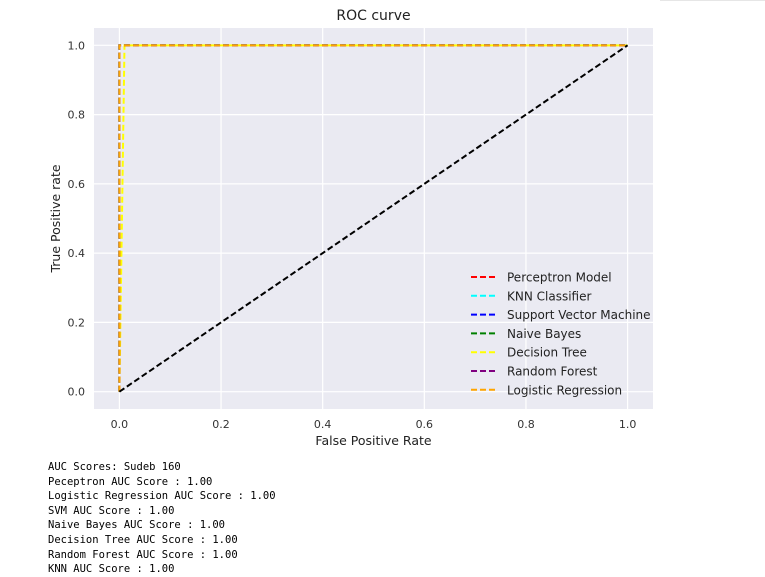 The height and width of the screenshot is (577, 765). Describe the element at coordinates (552, 372) in the screenshot. I see `legend-label-5: Random Forest` at that location.